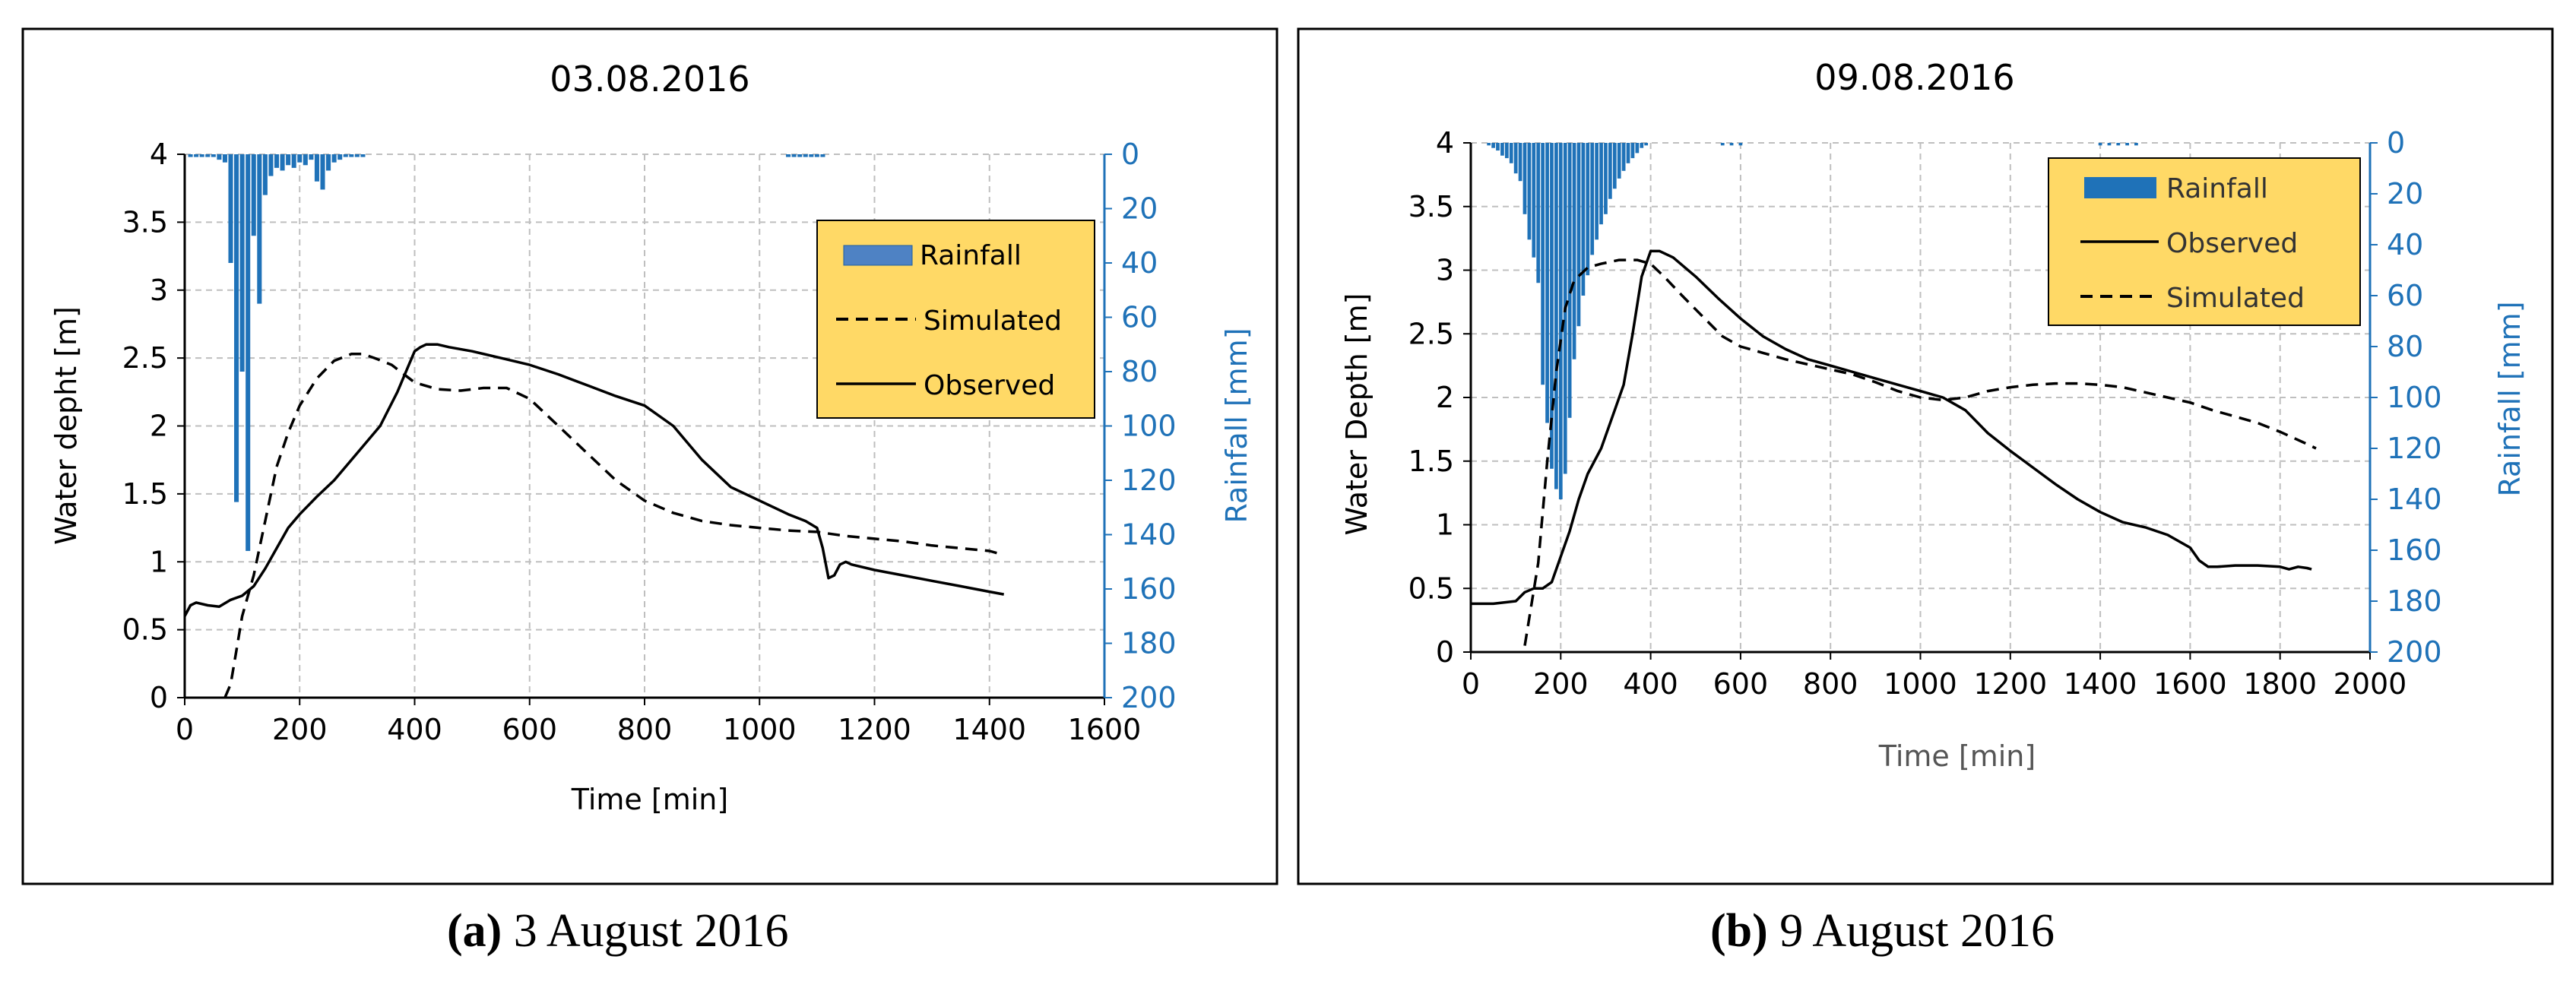  Describe the element at coordinates (2190, 684) in the screenshot. I see `panel-b-xtick-label: 1600` at that location.